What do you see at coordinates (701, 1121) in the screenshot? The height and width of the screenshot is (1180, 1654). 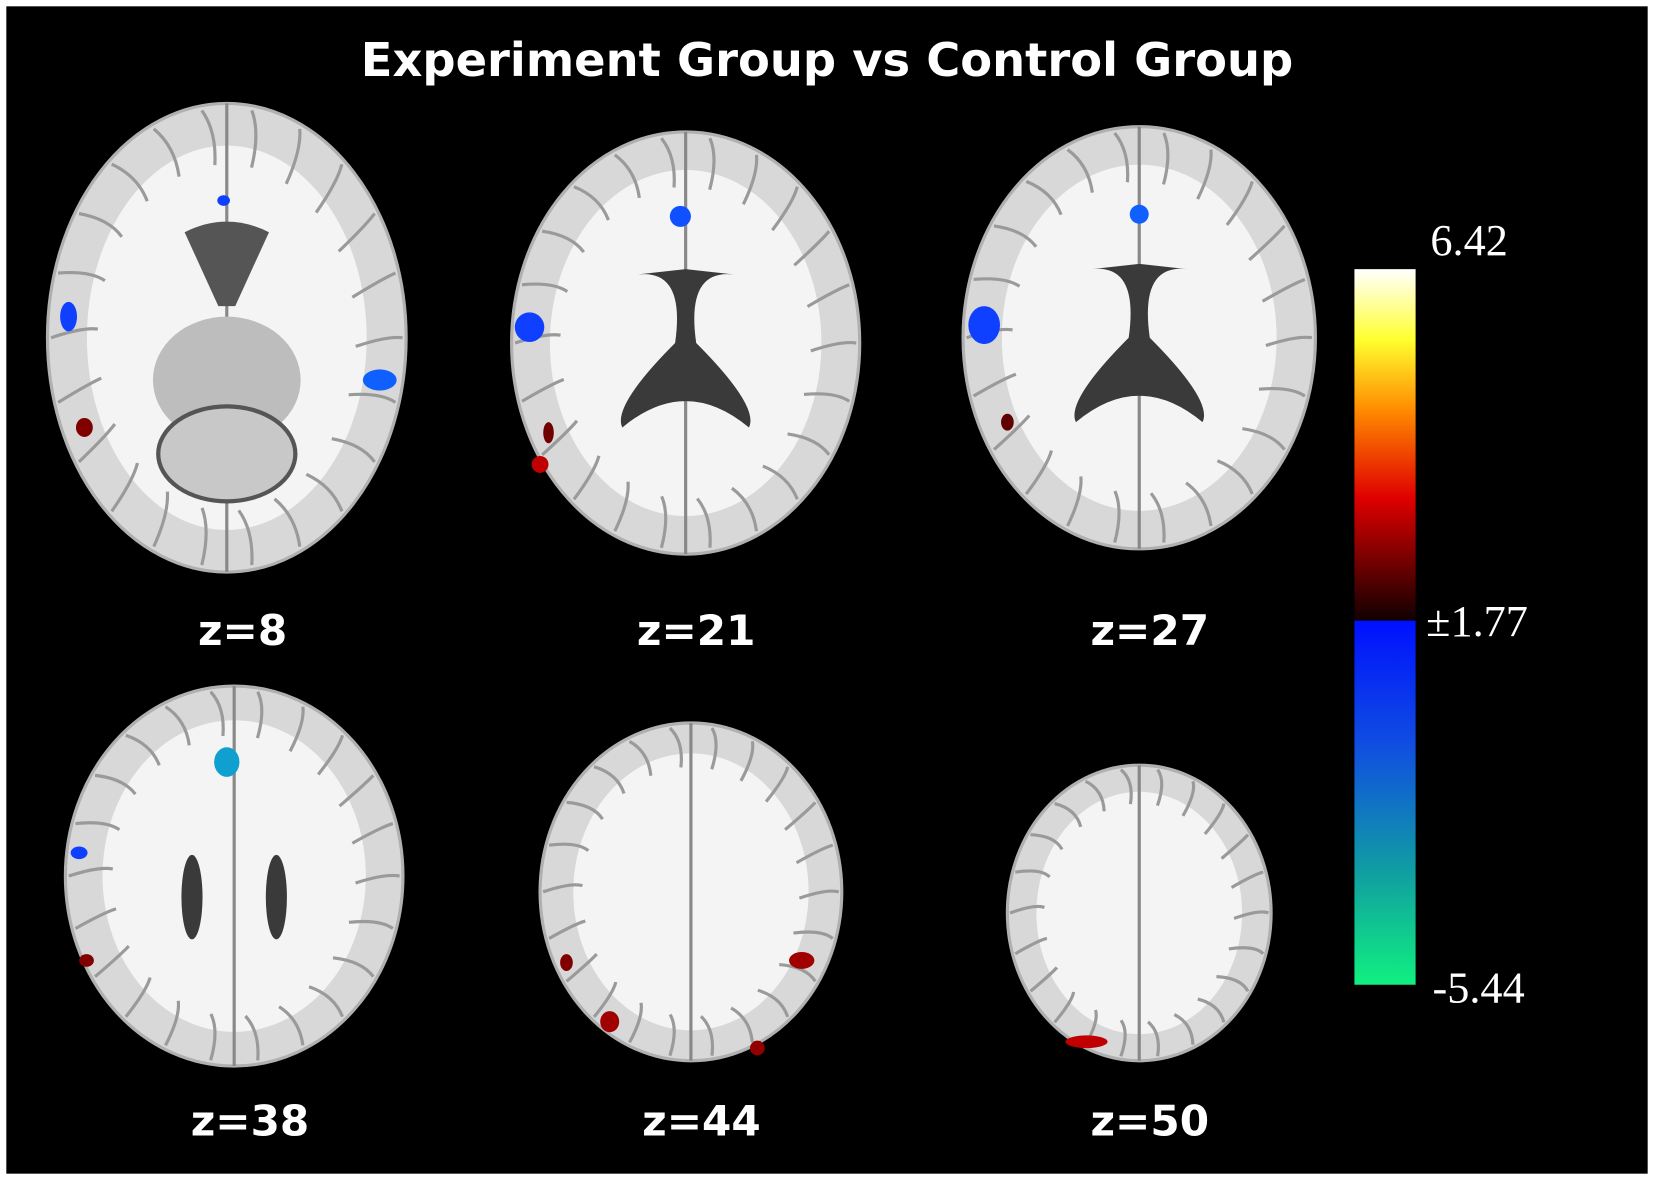 I see `slice-label: z=44` at bounding box center [701, 1121].